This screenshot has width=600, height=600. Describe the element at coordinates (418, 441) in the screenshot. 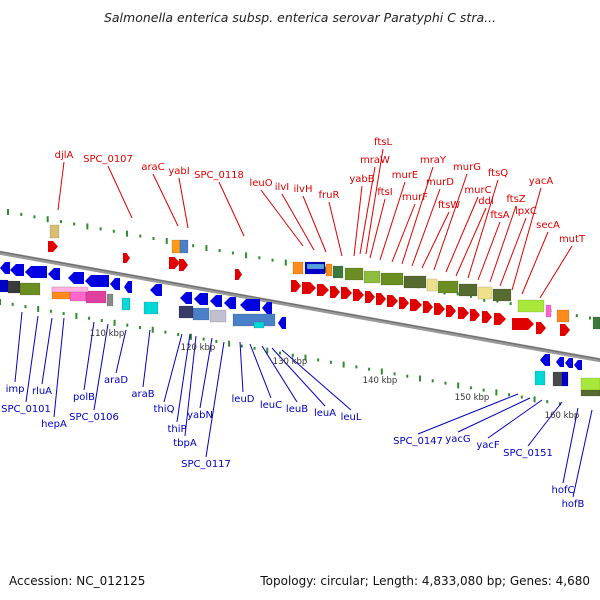

I see `reverse-gene-label: SPC_0147` at that location.